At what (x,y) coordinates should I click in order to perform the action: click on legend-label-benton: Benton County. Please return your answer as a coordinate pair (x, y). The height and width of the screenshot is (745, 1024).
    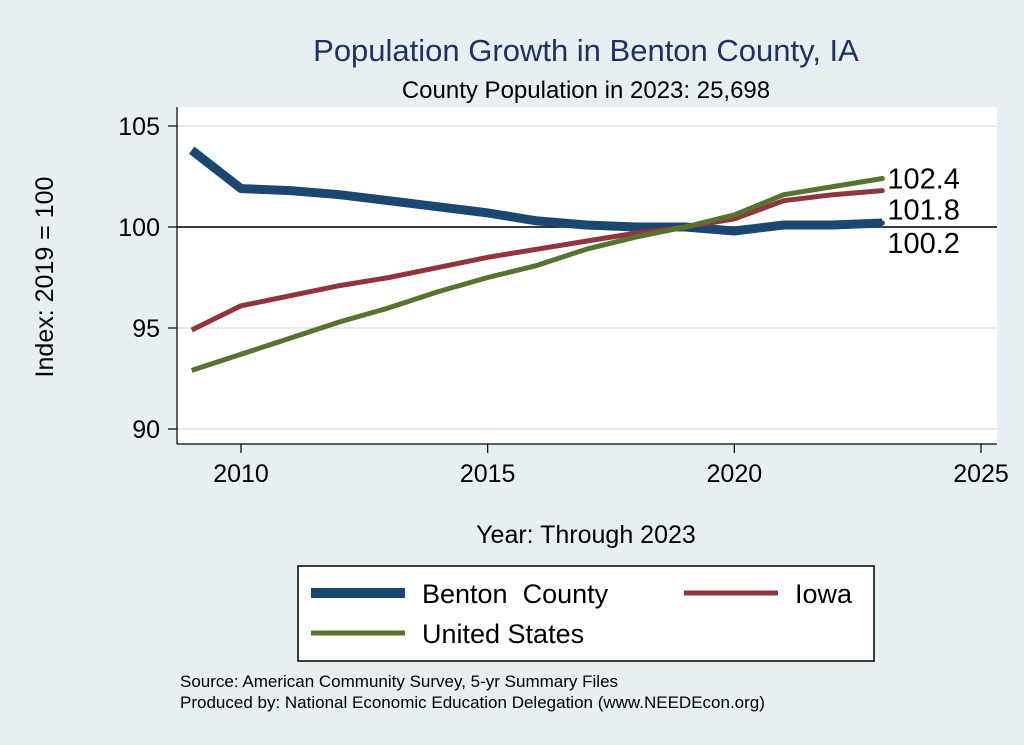
    Looking at the image, I should click on (515, 594).